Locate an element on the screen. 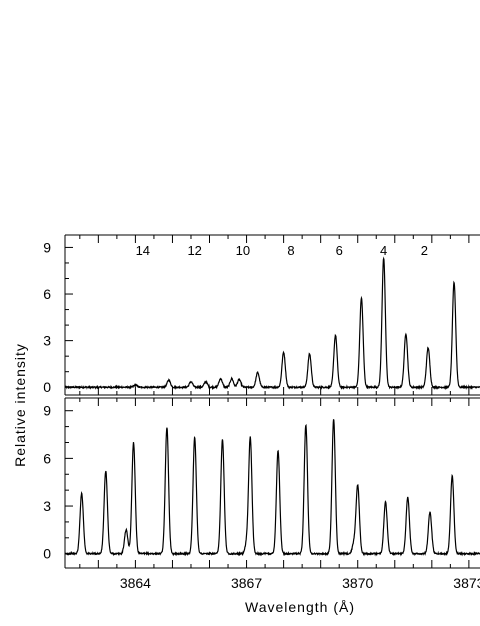 The width and height of the screenshot is (480, 626). x-axis-label: Wavelength (Å) is located at coordinates (300, 607).